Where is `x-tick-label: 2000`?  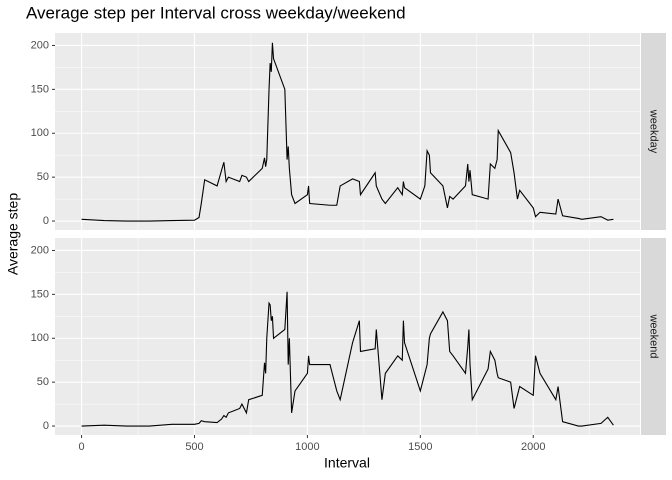 x-tick-label: 2000 is located at coordinates (533, 447).